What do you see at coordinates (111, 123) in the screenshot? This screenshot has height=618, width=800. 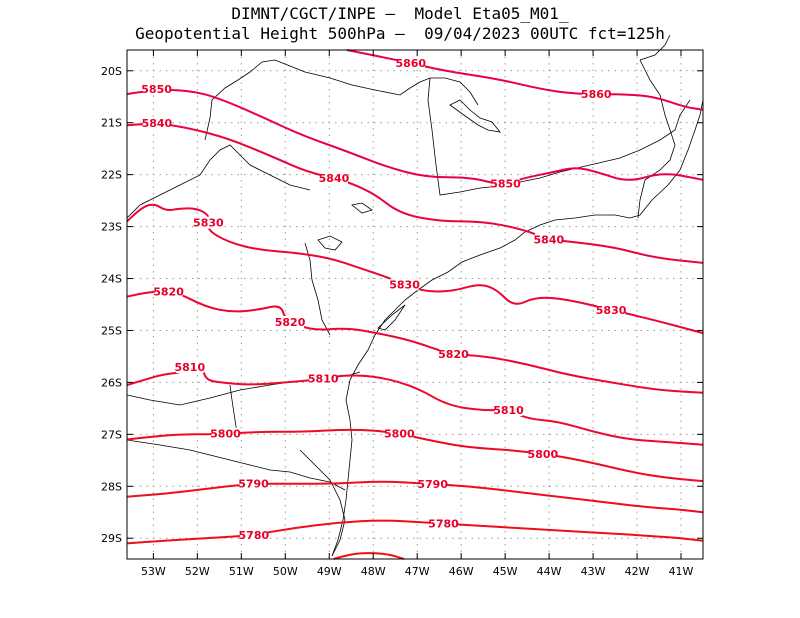 I see `y-tick-label: 21S` at bounding box center [111, 123].